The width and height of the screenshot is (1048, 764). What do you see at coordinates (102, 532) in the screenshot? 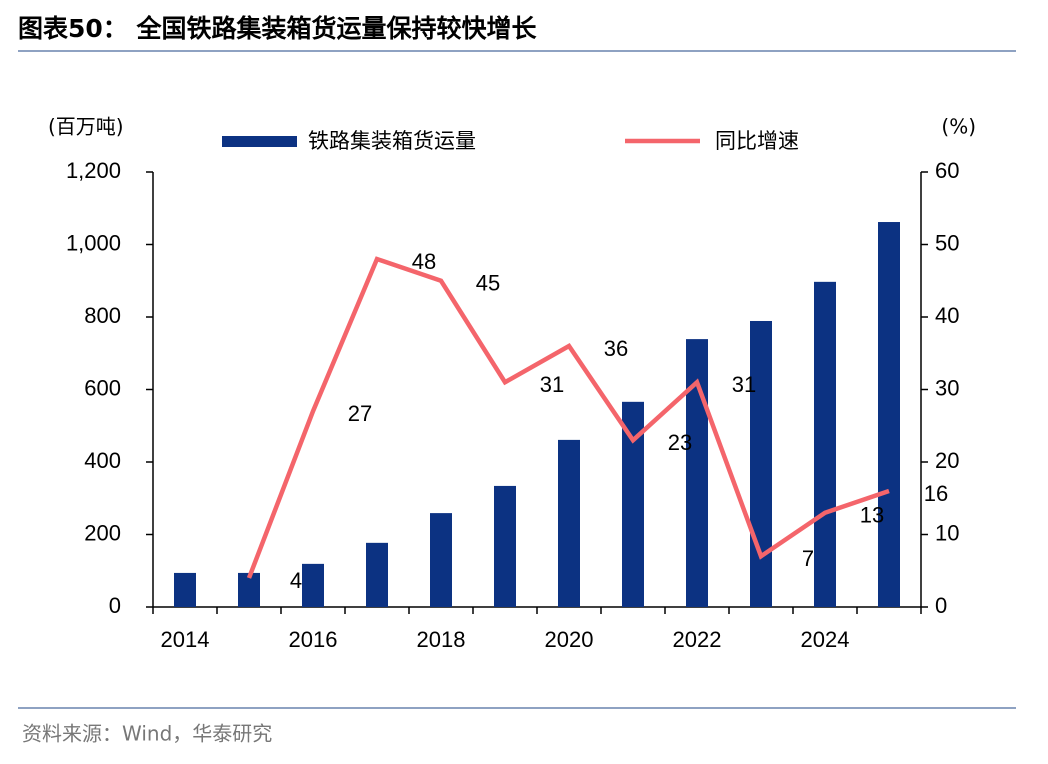
I see `y-tick-label: 200` at bounding box center [102, 532].